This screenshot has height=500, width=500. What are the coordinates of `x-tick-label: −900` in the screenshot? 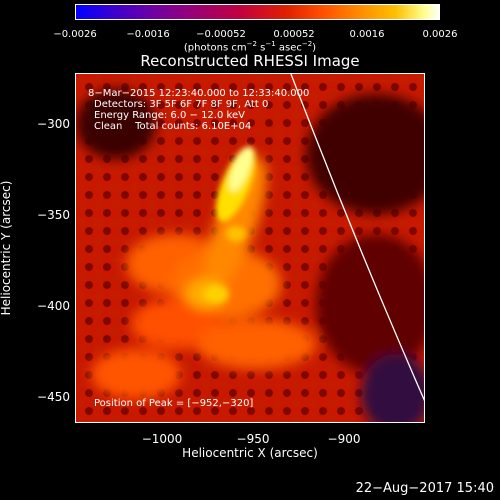 It's located at (344, 439).